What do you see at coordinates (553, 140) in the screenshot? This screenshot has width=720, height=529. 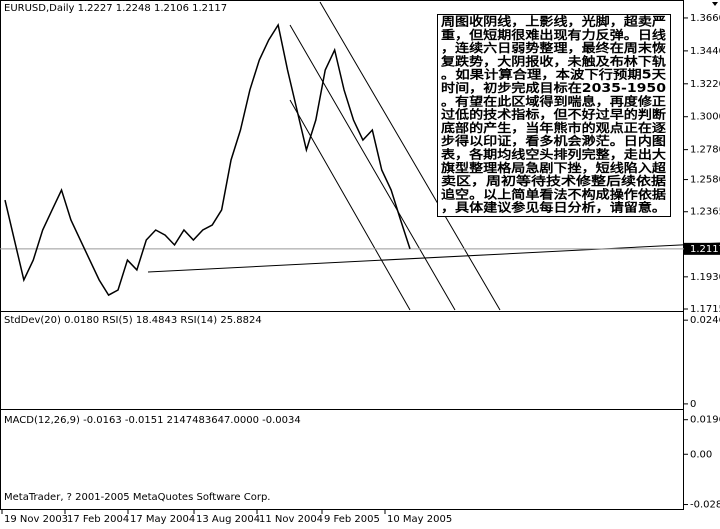 I see `annotation-line: 步得以印证，看多机会渺茫。日内图` at bounding box center [553, 140].